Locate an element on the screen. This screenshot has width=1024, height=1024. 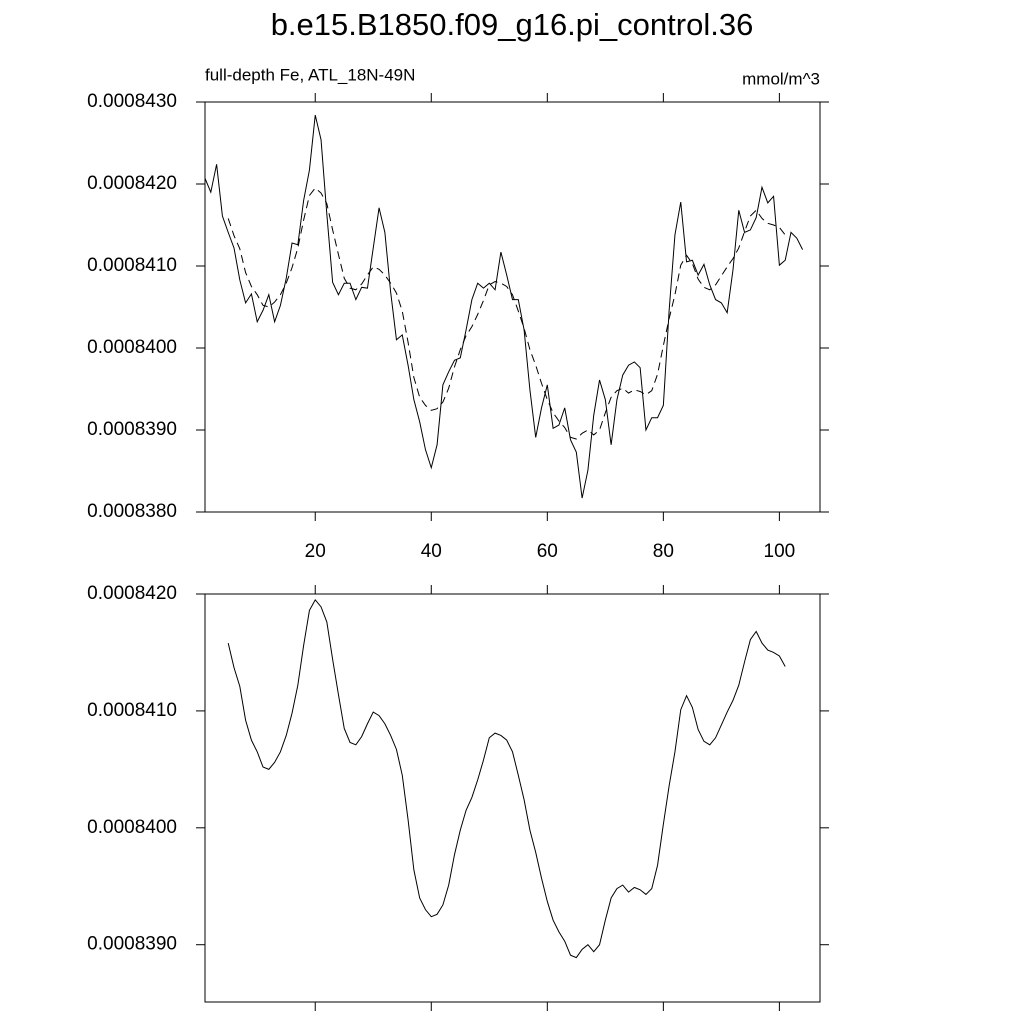
title: b.e15.B1850.f09_g16.pi_control.36 is located at coordinates (512, 24).